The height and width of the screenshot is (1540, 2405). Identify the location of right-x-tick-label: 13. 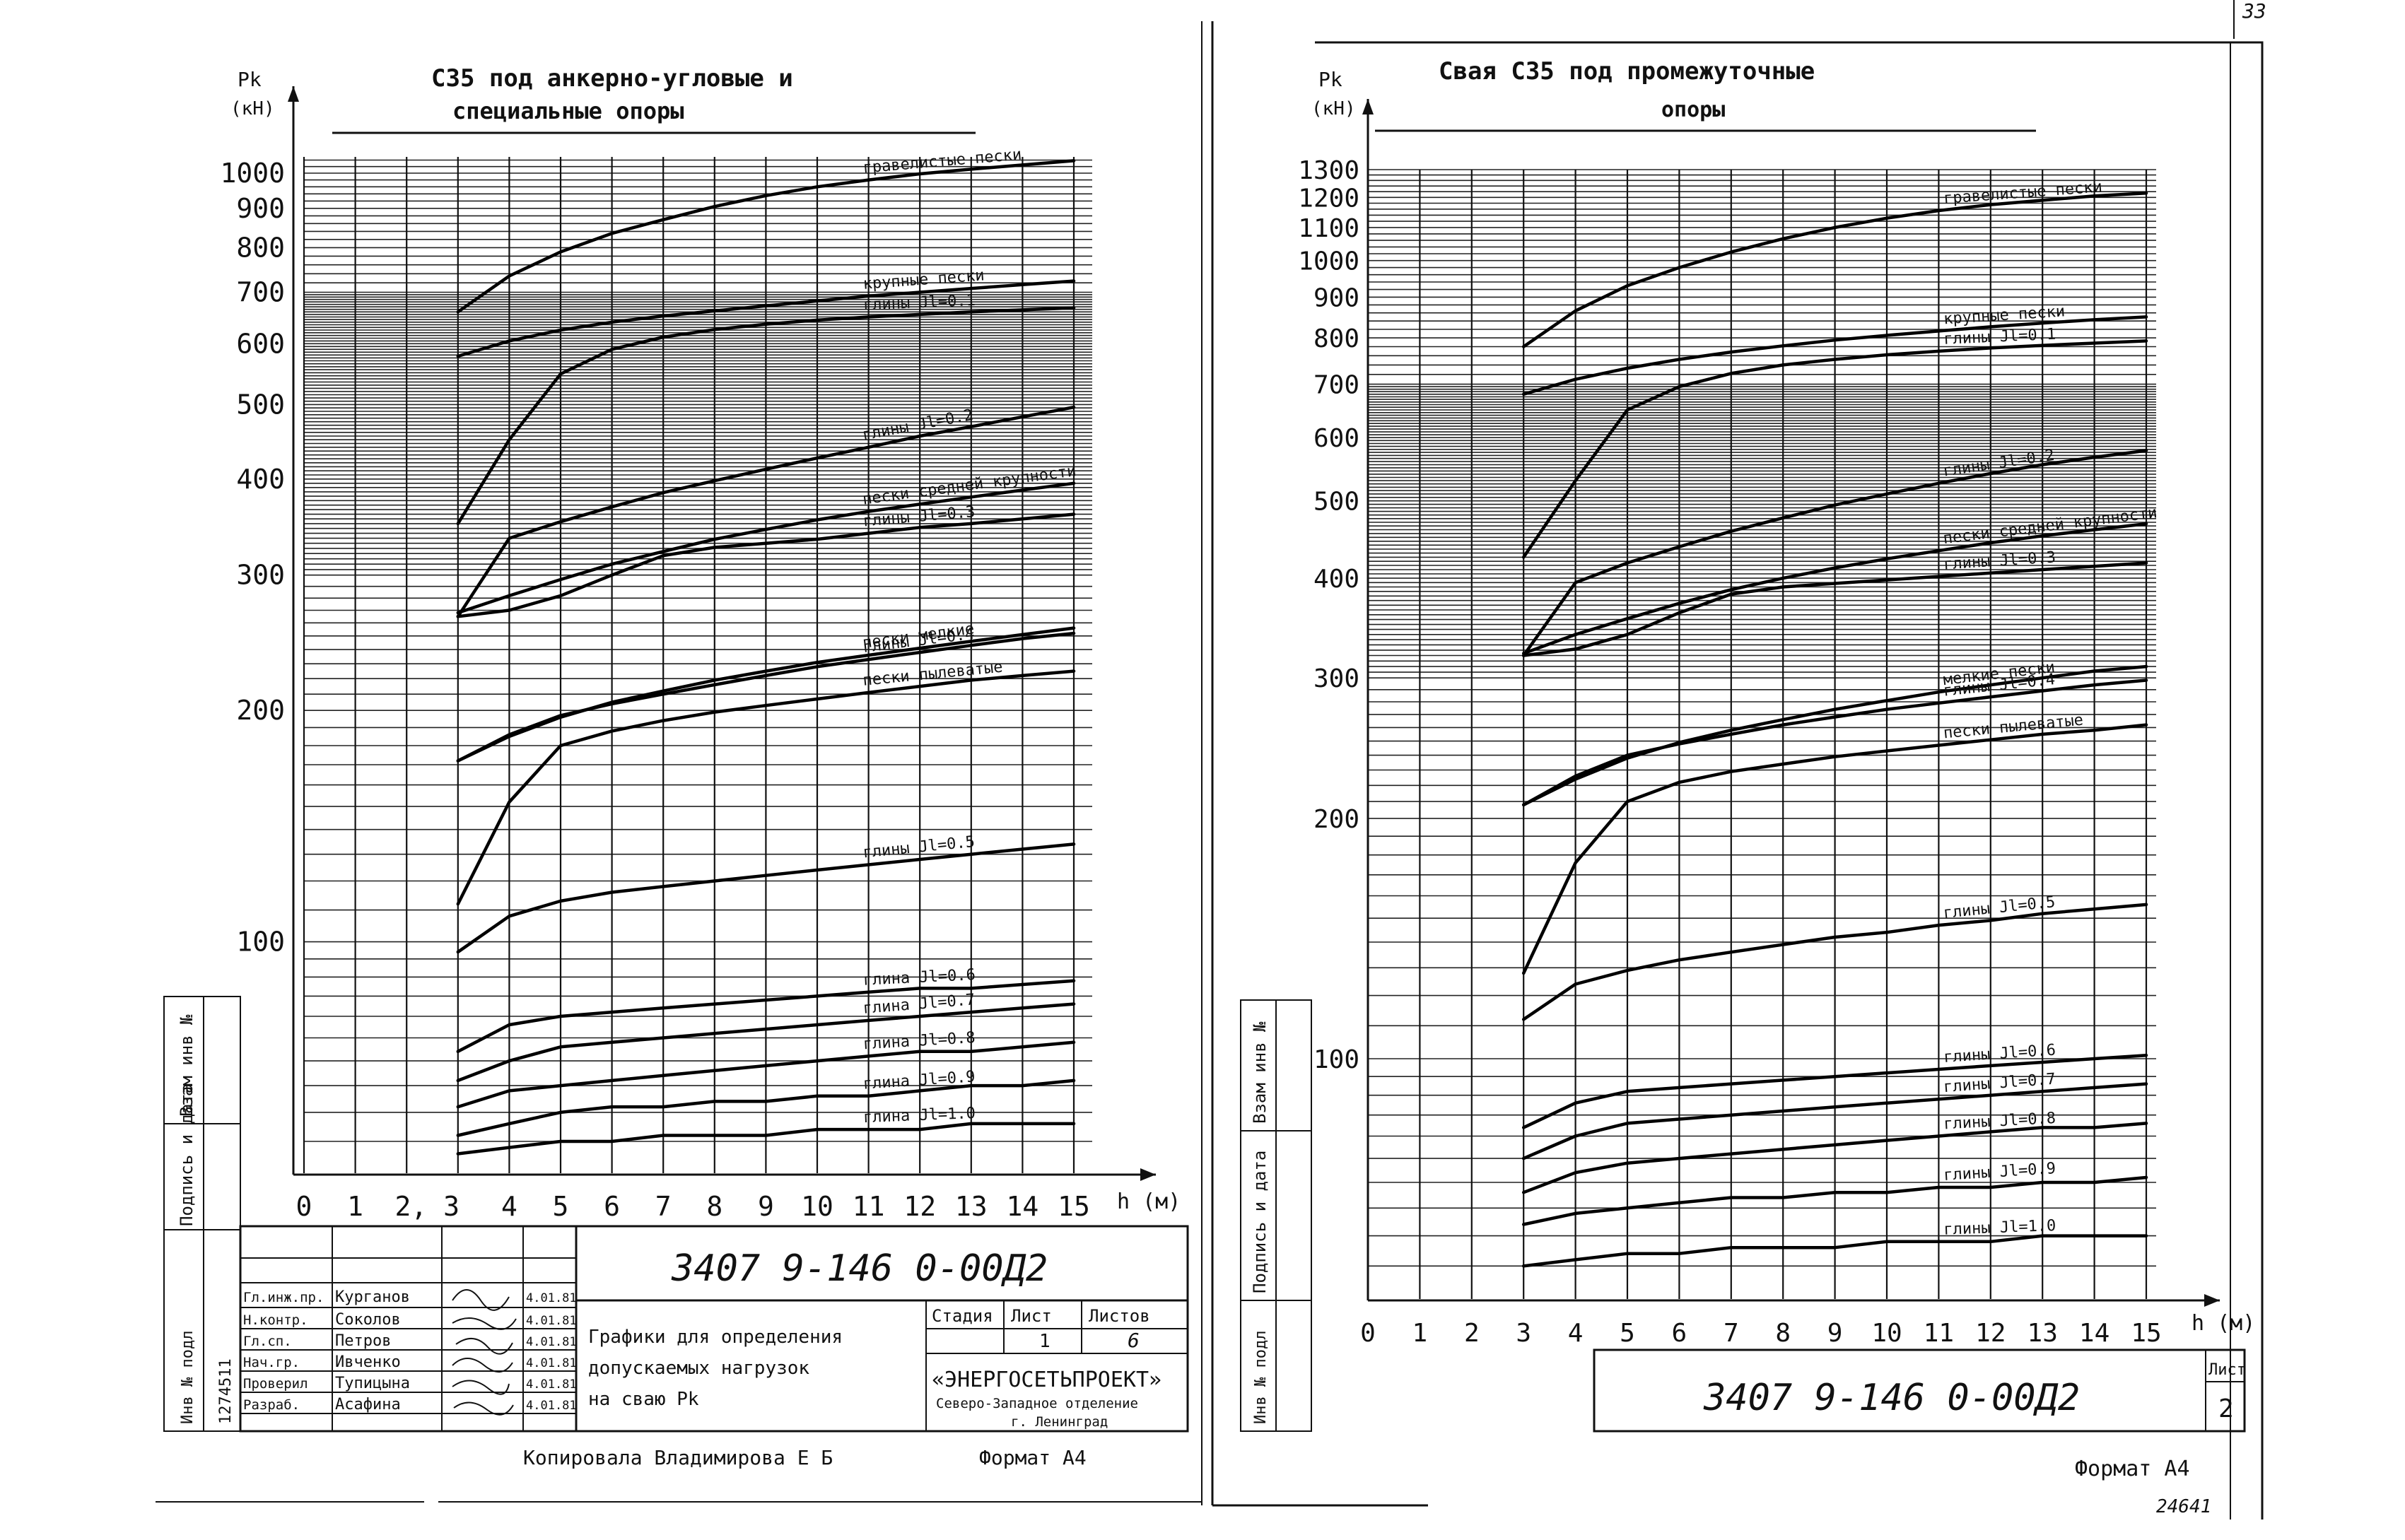
(2042, 1333).